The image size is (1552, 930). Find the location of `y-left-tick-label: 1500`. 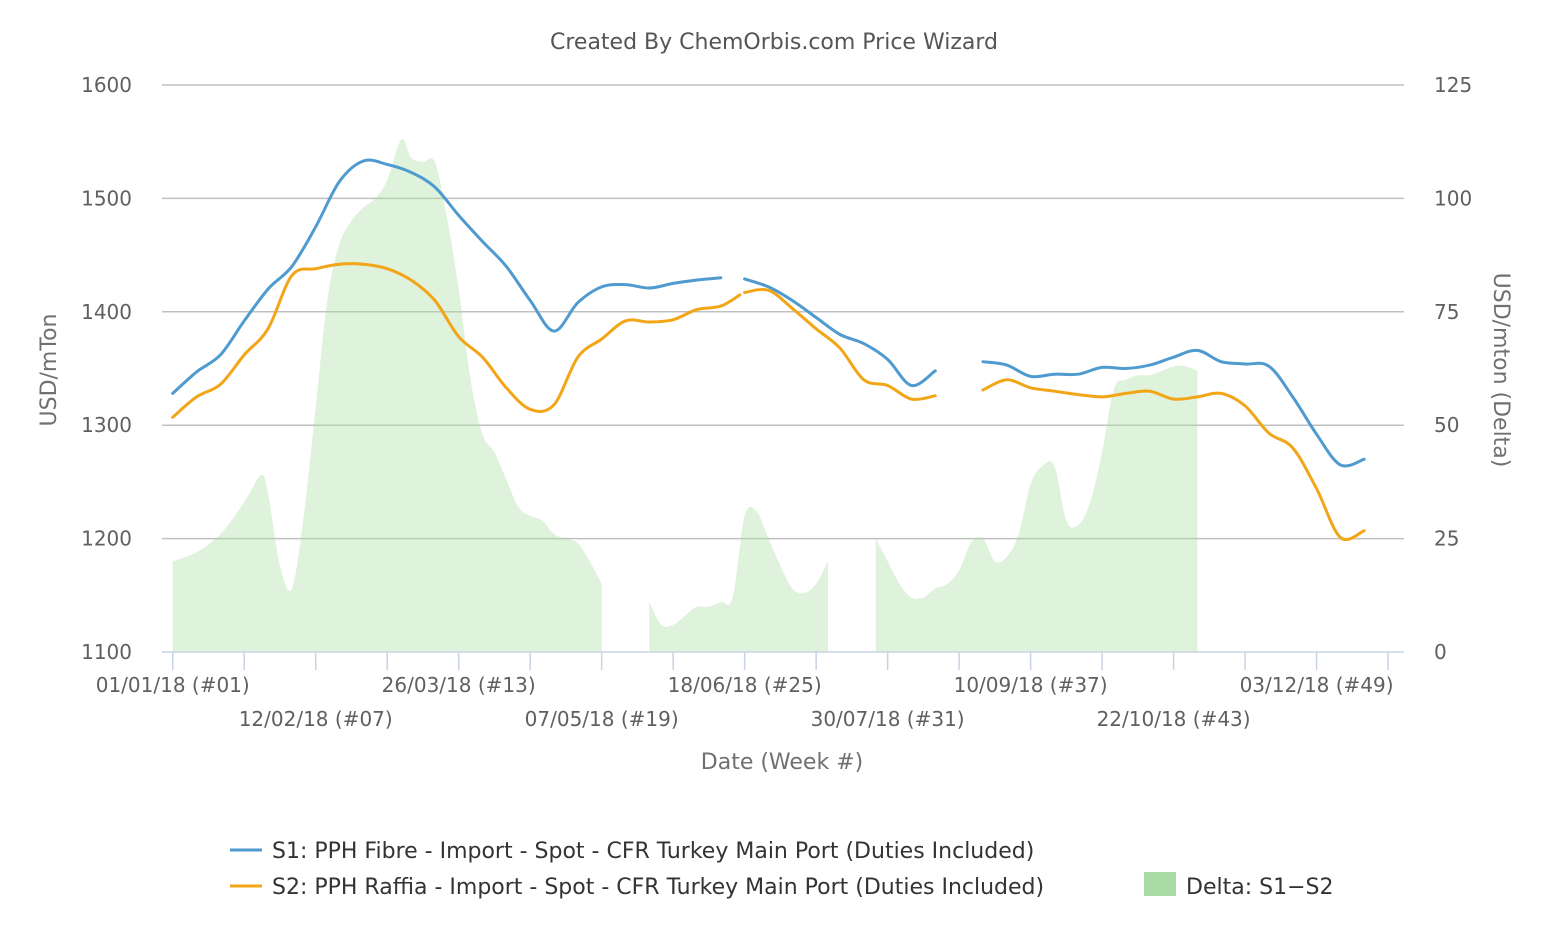

y-left-tick-label: 1500 is located at coordinates (106, 198).